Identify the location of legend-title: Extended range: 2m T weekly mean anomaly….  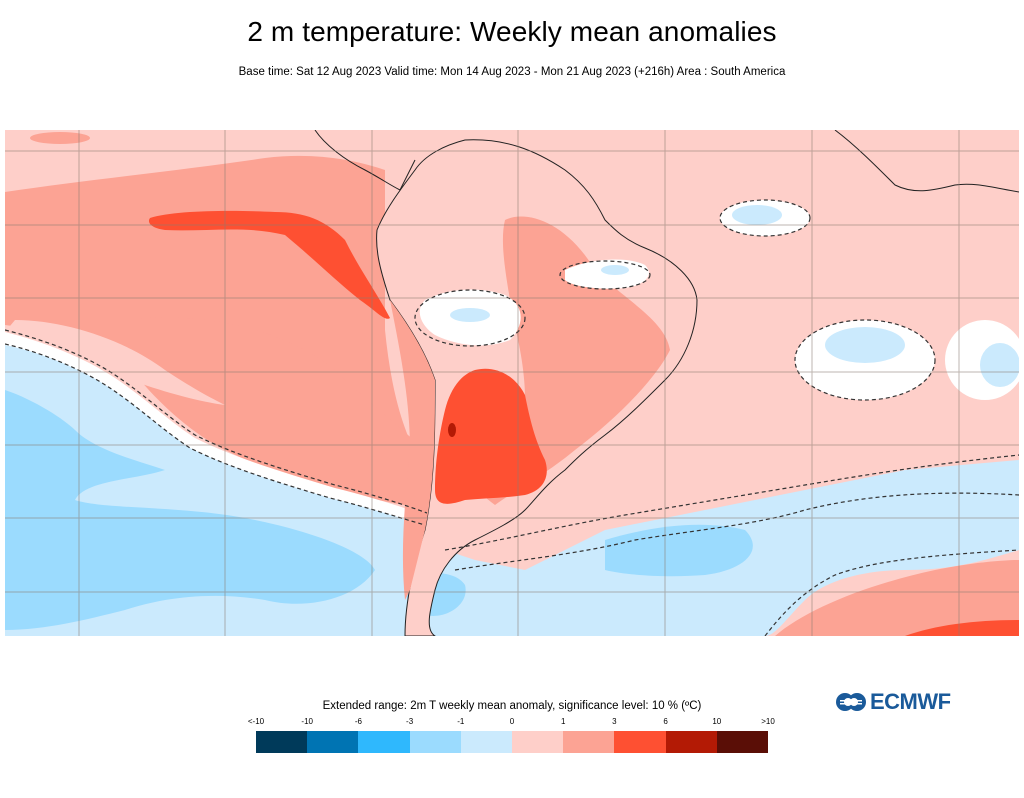
(512, 706).